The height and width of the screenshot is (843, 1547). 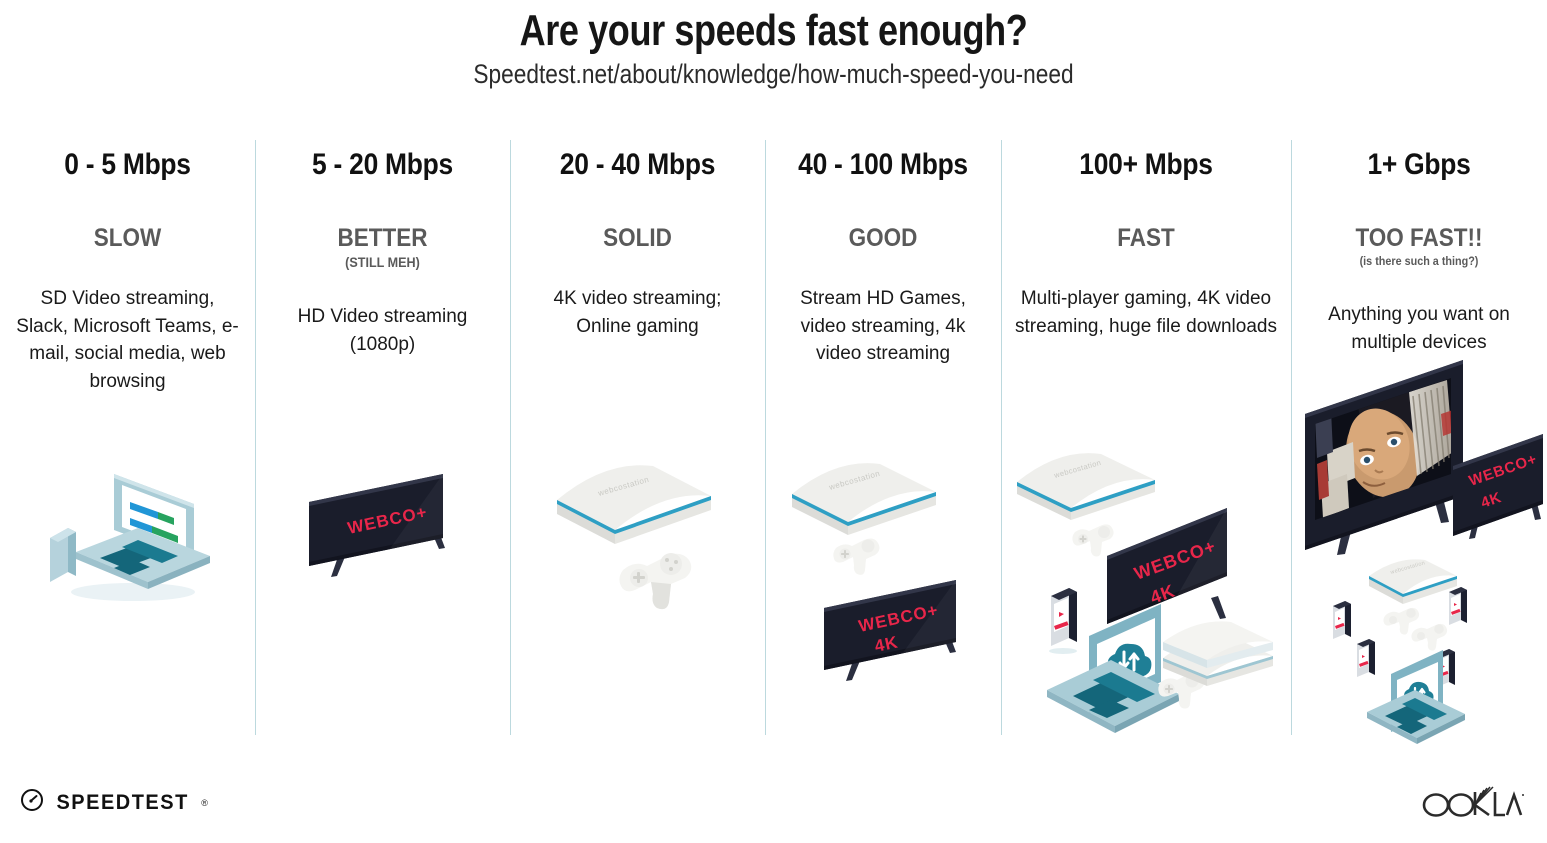 What do you see at coordinates (382, 164) in the screenshot?
I see `speed-range-label: 5 - 20 Mbps` at bounding box center [382, 164].